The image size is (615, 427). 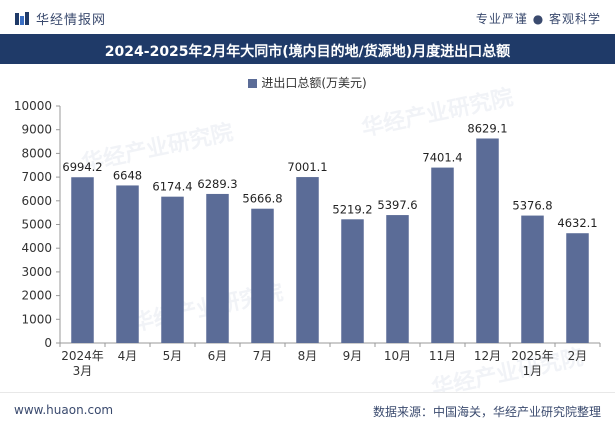 I want to click on y-tick-label: 2000, so click(x=36, y=296).